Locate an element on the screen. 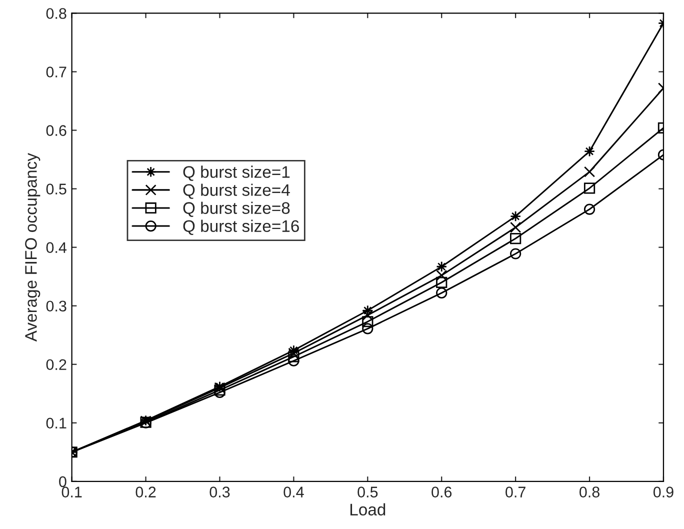 Image resolution: width=684 pixels, height=529 pixels. x-tick-label: 0.3 is located at coordinates (220, 492).